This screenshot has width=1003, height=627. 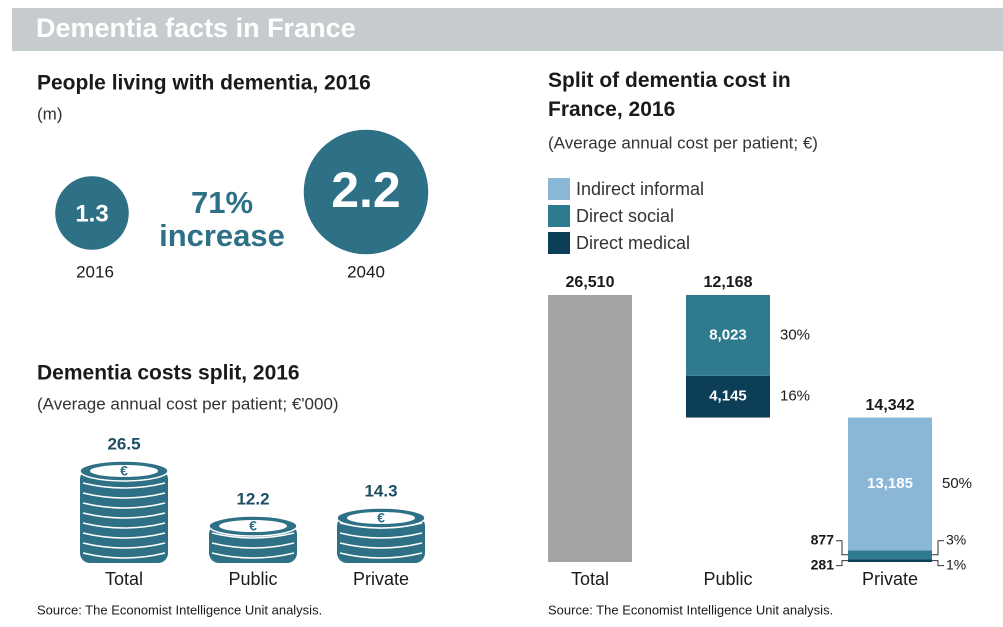 I want to click on chart-subtitle: (Average annual cost per patient; €), so click(x=683, y=142).